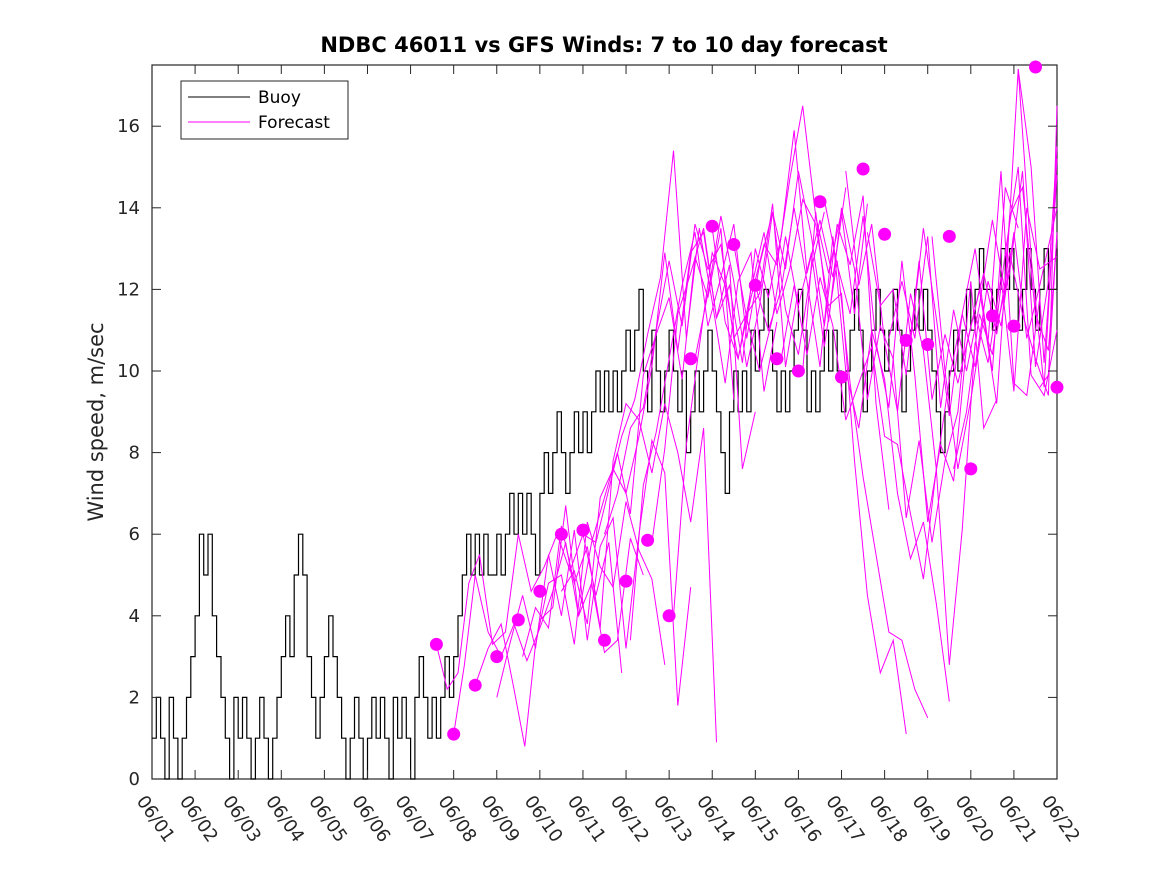  I want to click on legend-box, so click(264, 110).